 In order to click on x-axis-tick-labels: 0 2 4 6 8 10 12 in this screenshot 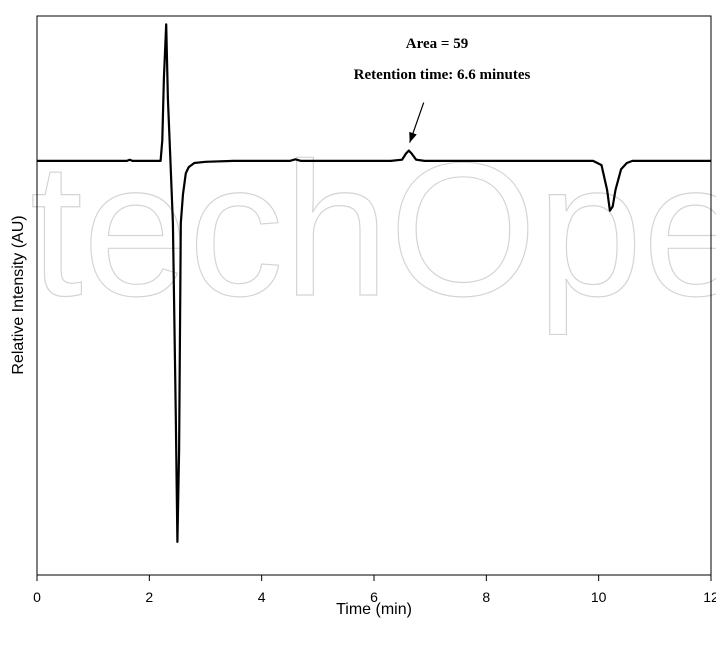, I will do `click(374, 597)`.